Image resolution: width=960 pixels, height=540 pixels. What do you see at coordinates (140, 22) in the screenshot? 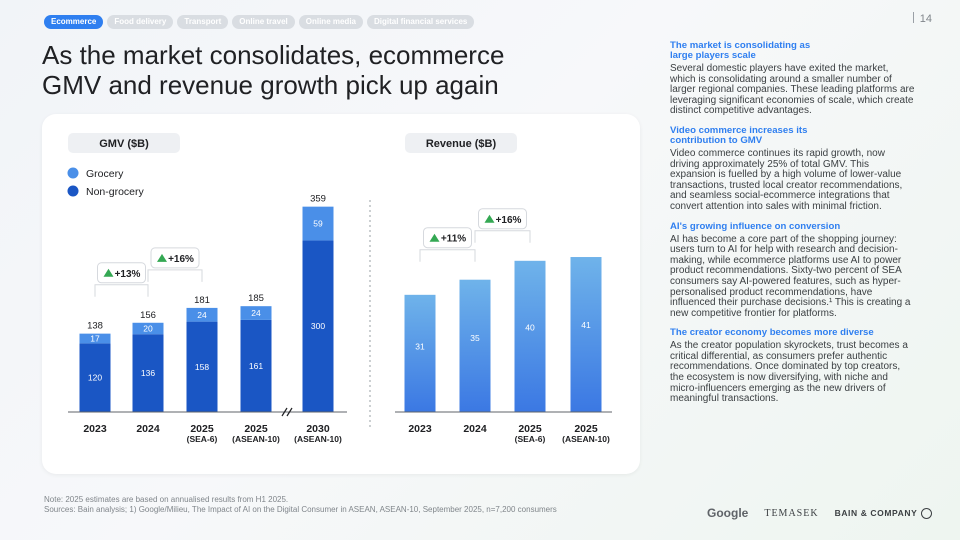
I see `tab-food-delivery: Food delivery` at bounding box center [140, 22].